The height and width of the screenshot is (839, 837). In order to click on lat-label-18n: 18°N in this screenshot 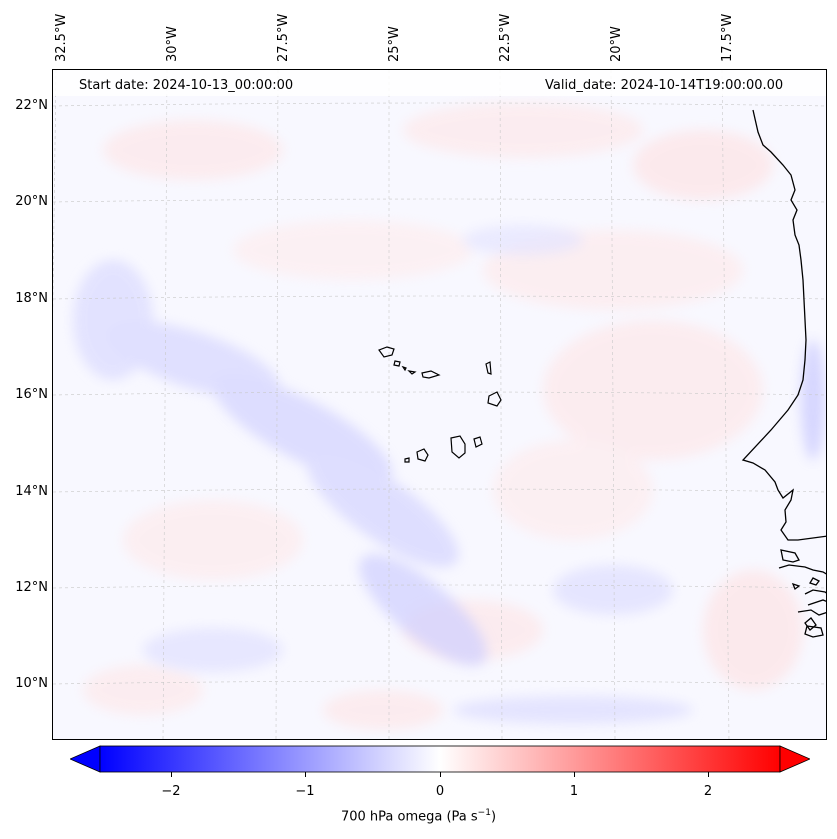, I will do `click(31, 298)`.